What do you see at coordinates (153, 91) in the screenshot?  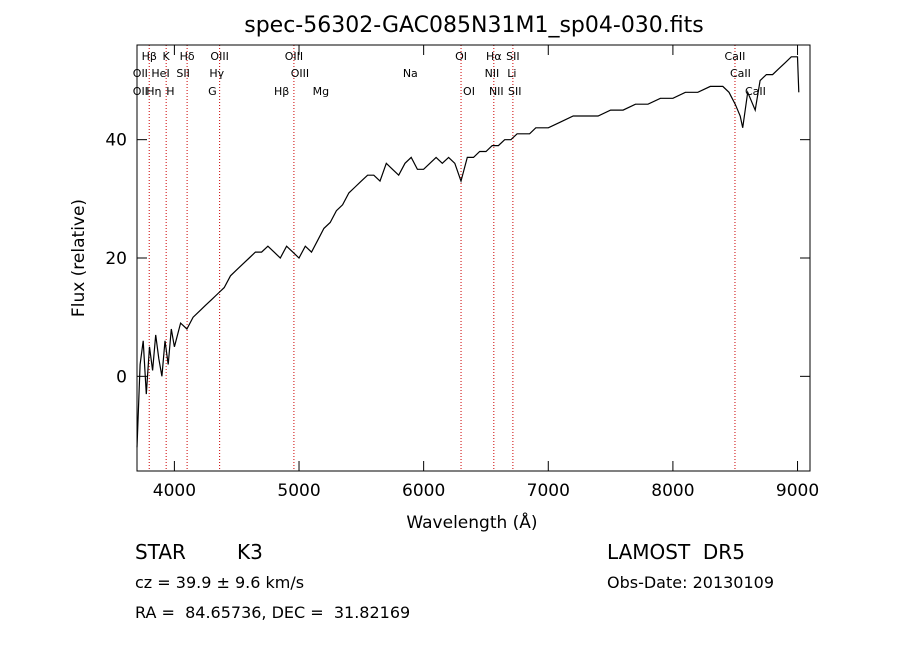 I see `marker-label: Hη` at bounding box center [153, 91].